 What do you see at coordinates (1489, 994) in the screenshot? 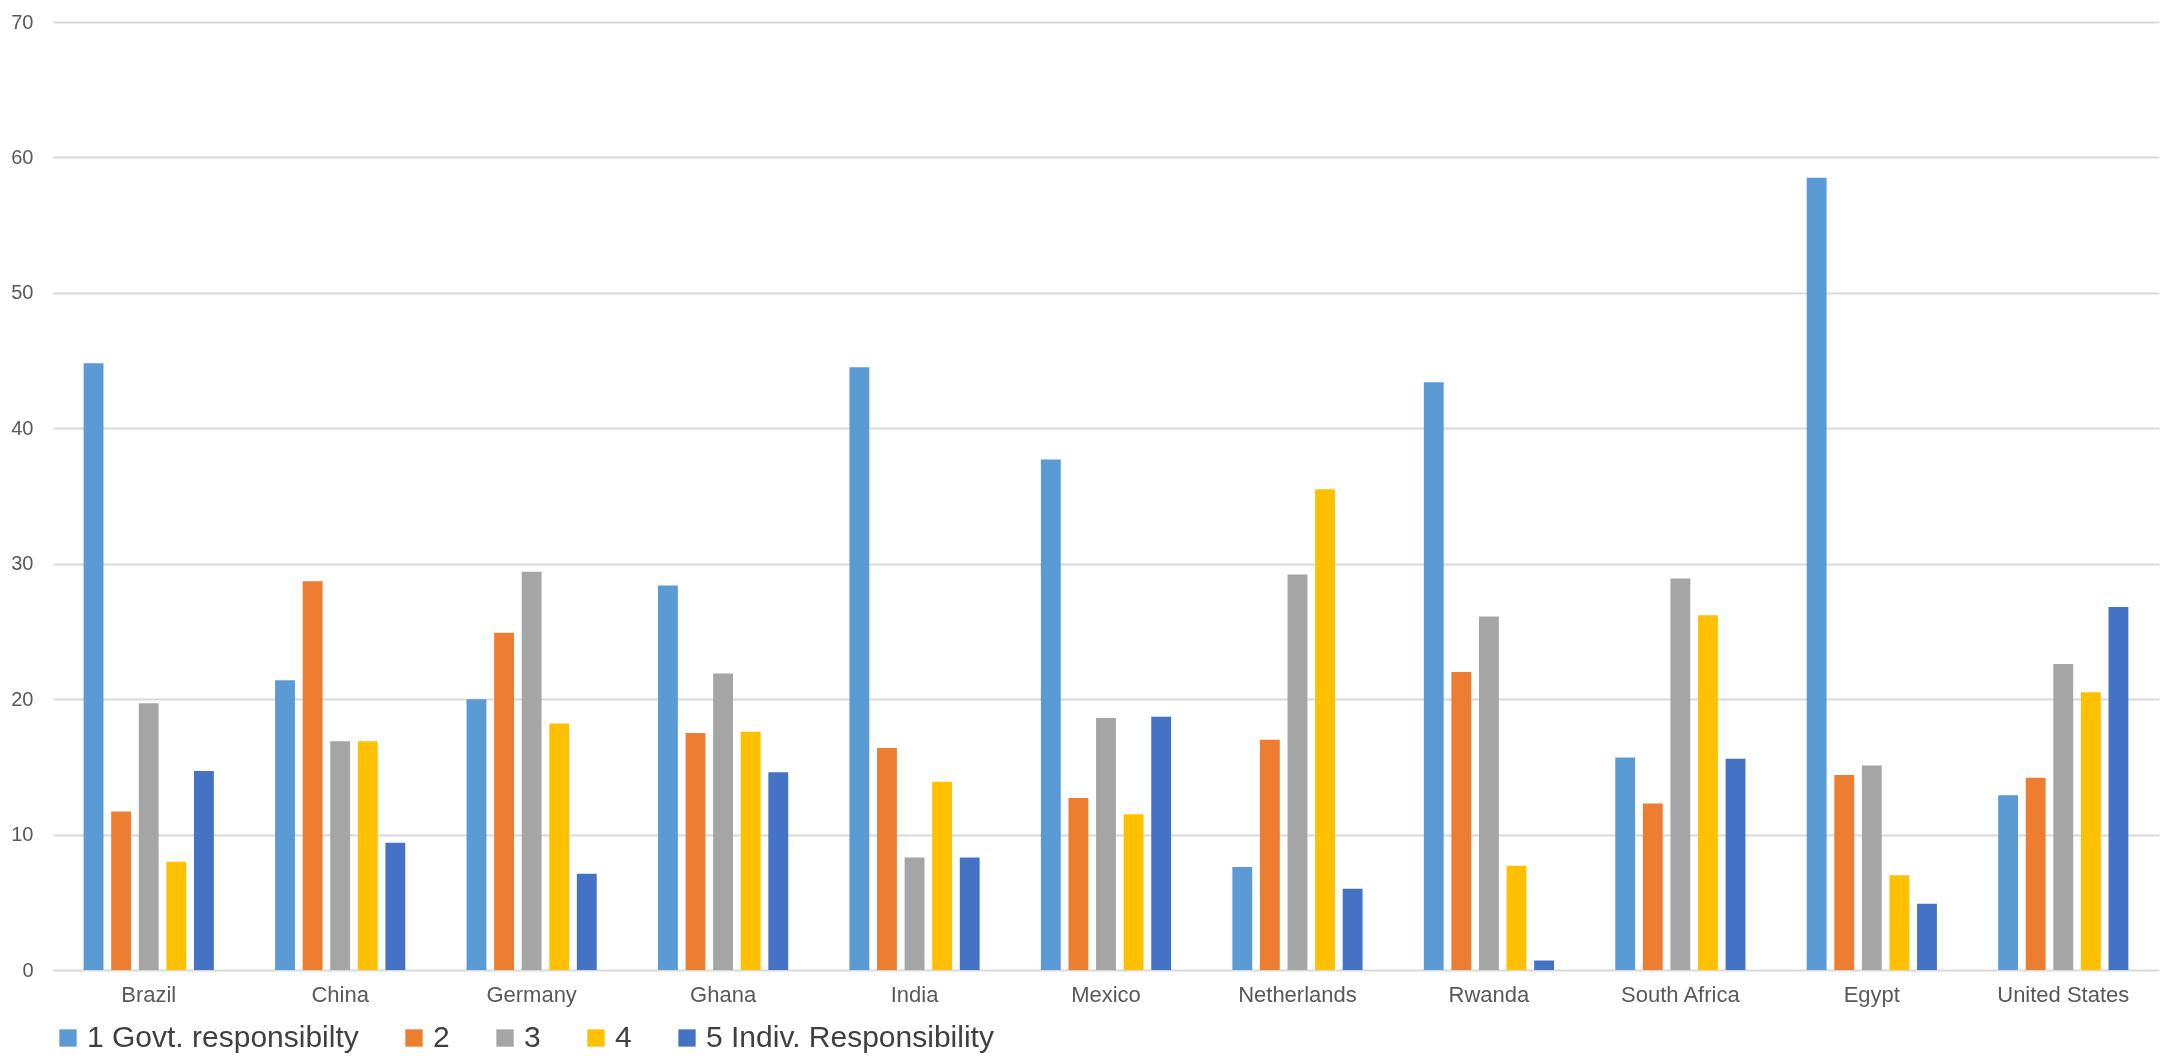
I see `x-tick-label: Rwanda` at bounding box center [1489, 994].